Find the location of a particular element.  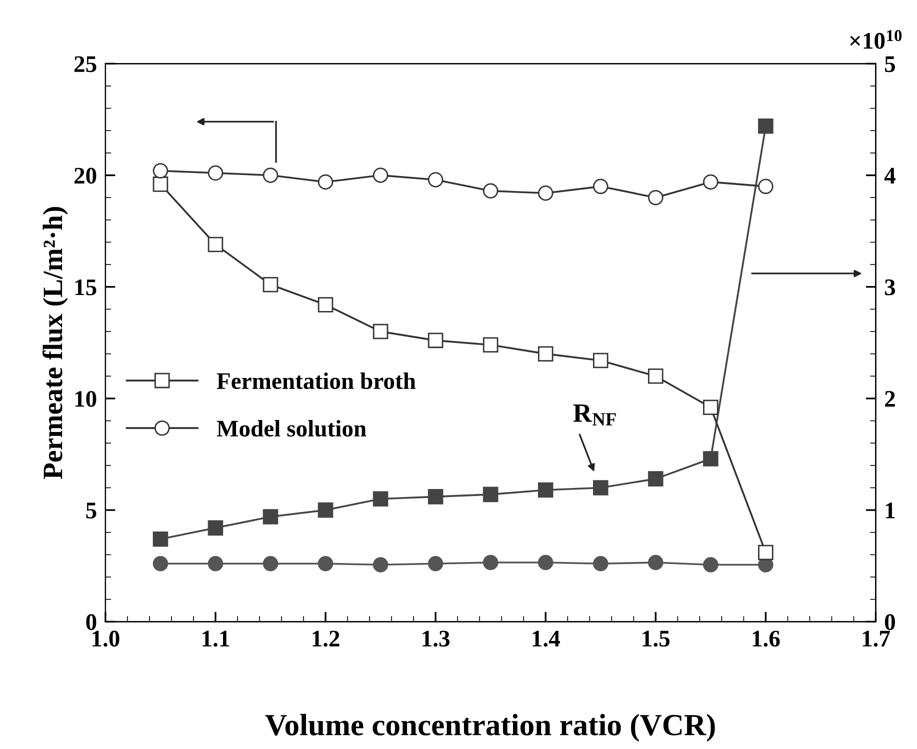

x-axis-title: Volume concentration ratio (VCR) is located at coordinates (490, 728).